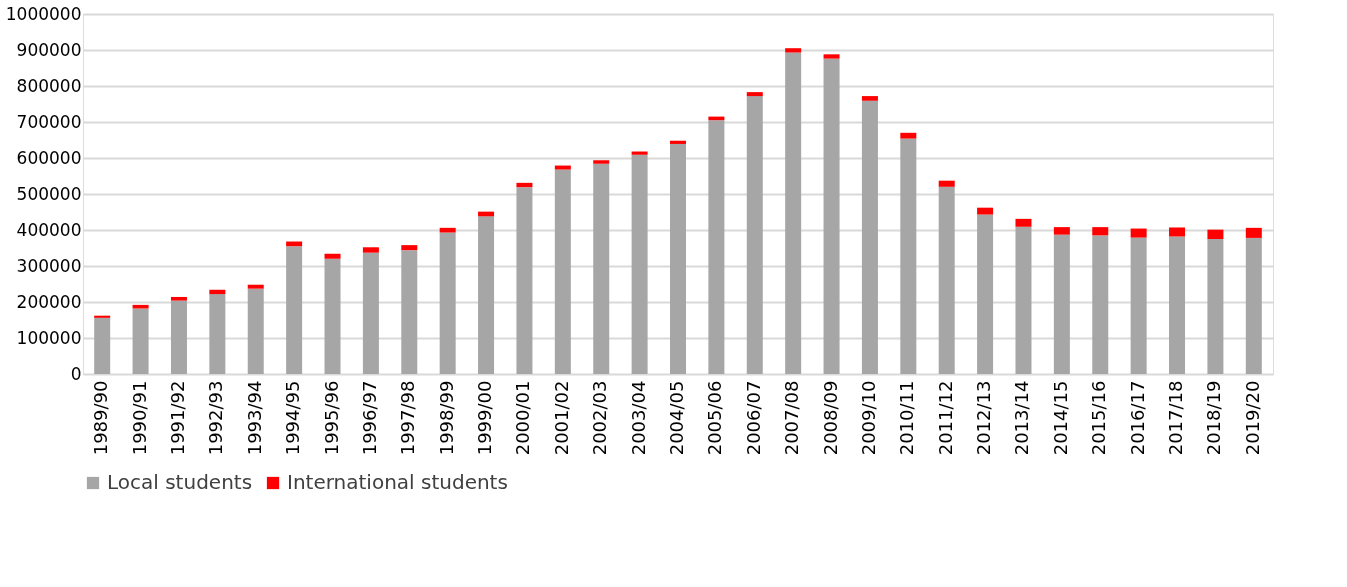 This screenshot has width=1347, height=587. What do you see at coordinates (76, 373) in the screenshot?
I see `y-tick-label: 0` at bounding box center [76, 373].